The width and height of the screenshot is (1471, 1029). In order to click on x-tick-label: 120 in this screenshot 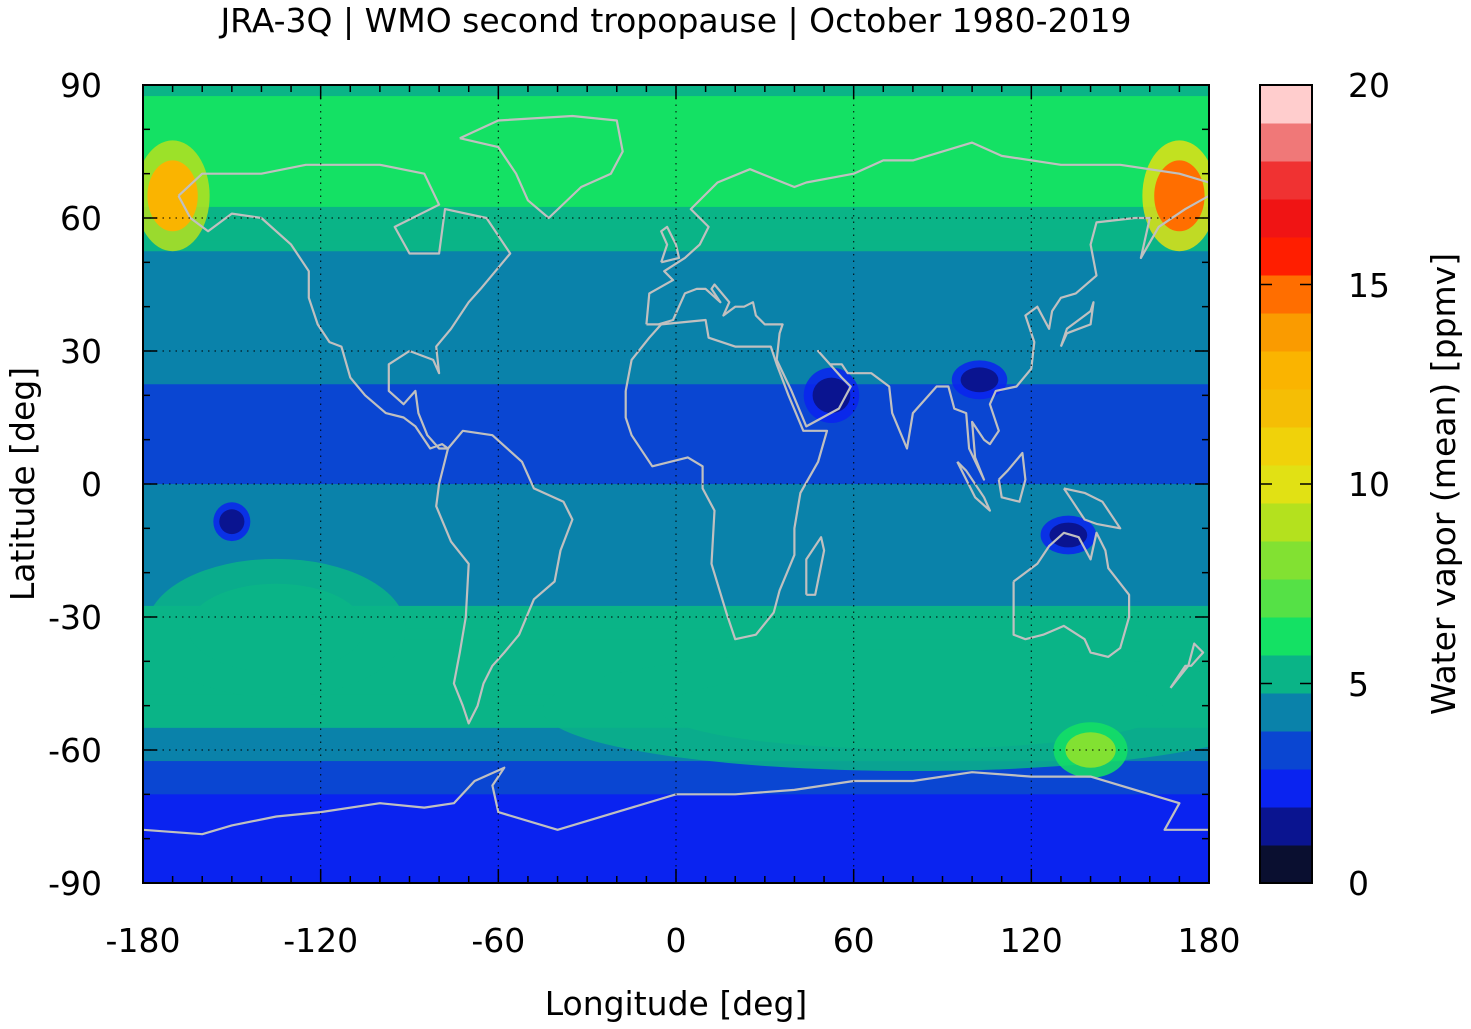, I will do `click(1031, 940)`.